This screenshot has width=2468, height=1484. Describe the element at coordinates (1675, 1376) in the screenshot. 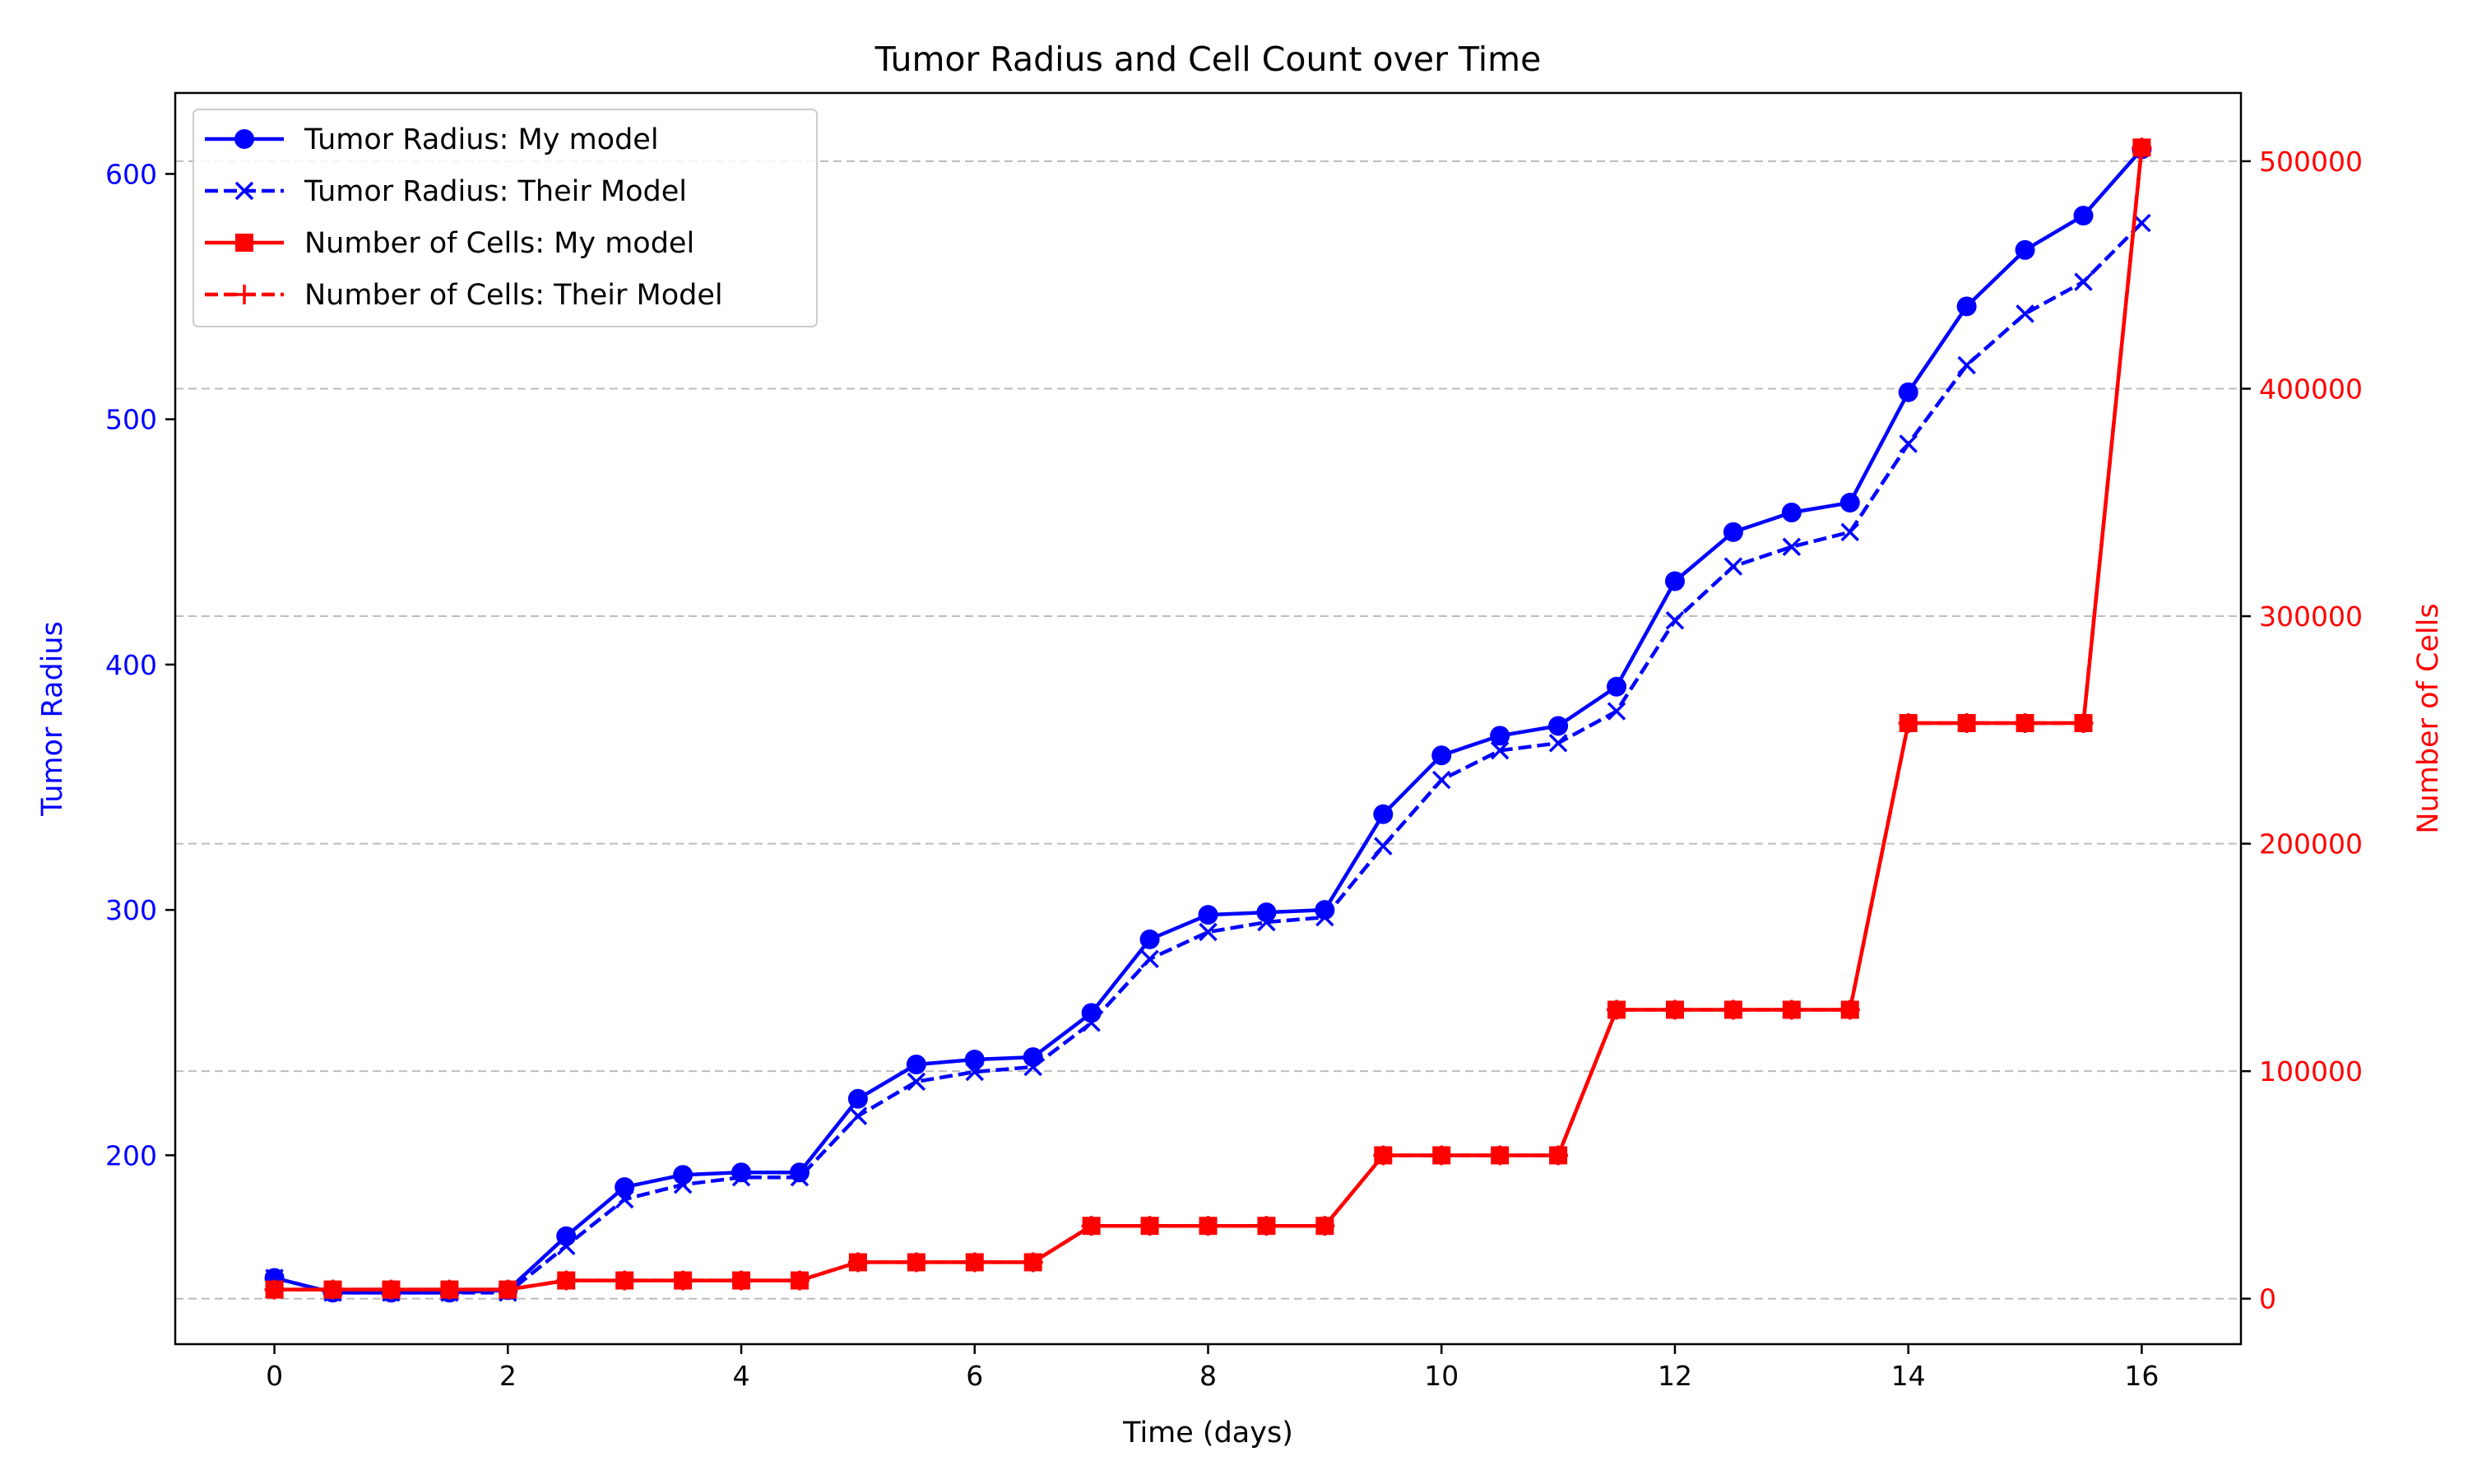

I see `x-tick-label: 12` at that location.